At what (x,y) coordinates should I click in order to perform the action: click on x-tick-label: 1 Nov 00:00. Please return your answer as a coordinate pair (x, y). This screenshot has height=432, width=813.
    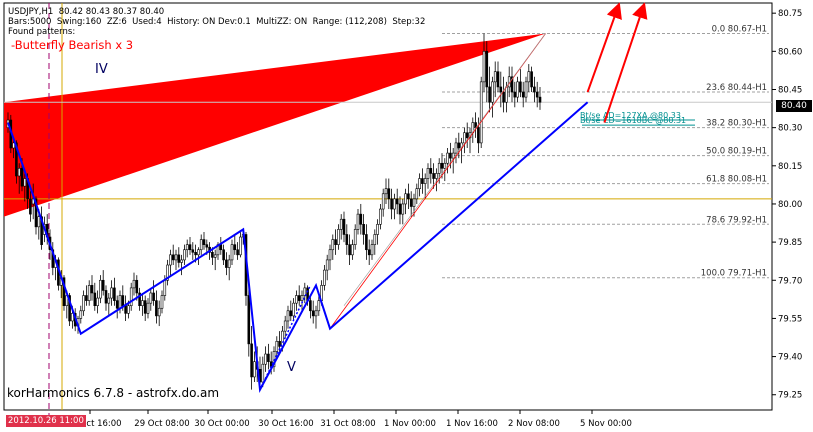
    Looking at the image, I should click on (410, 424).